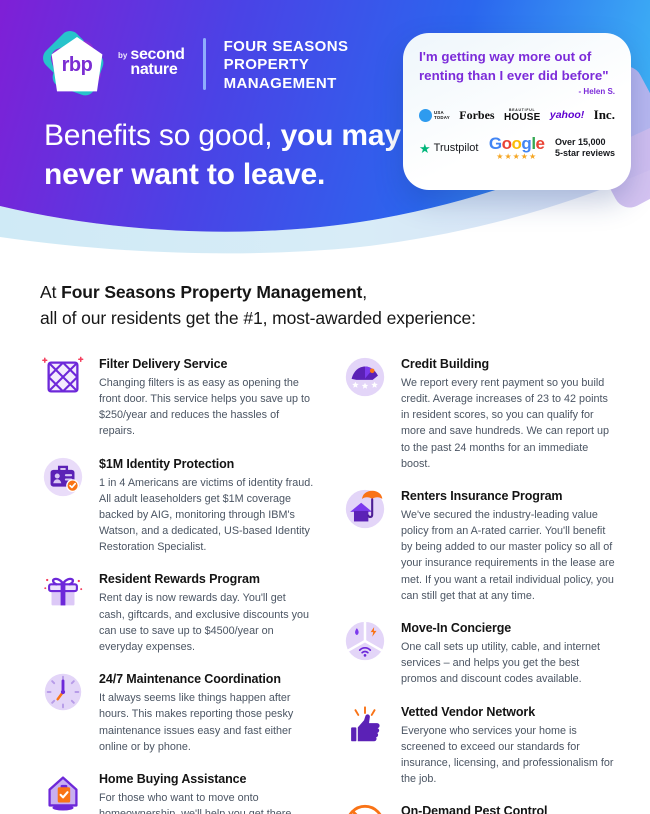 The width and height of the screenshot is (650, 814). What do you see at coordinates (51, 292) in the screenshot?
I see `intro-prefix: At` at bounding box center [51, 292].